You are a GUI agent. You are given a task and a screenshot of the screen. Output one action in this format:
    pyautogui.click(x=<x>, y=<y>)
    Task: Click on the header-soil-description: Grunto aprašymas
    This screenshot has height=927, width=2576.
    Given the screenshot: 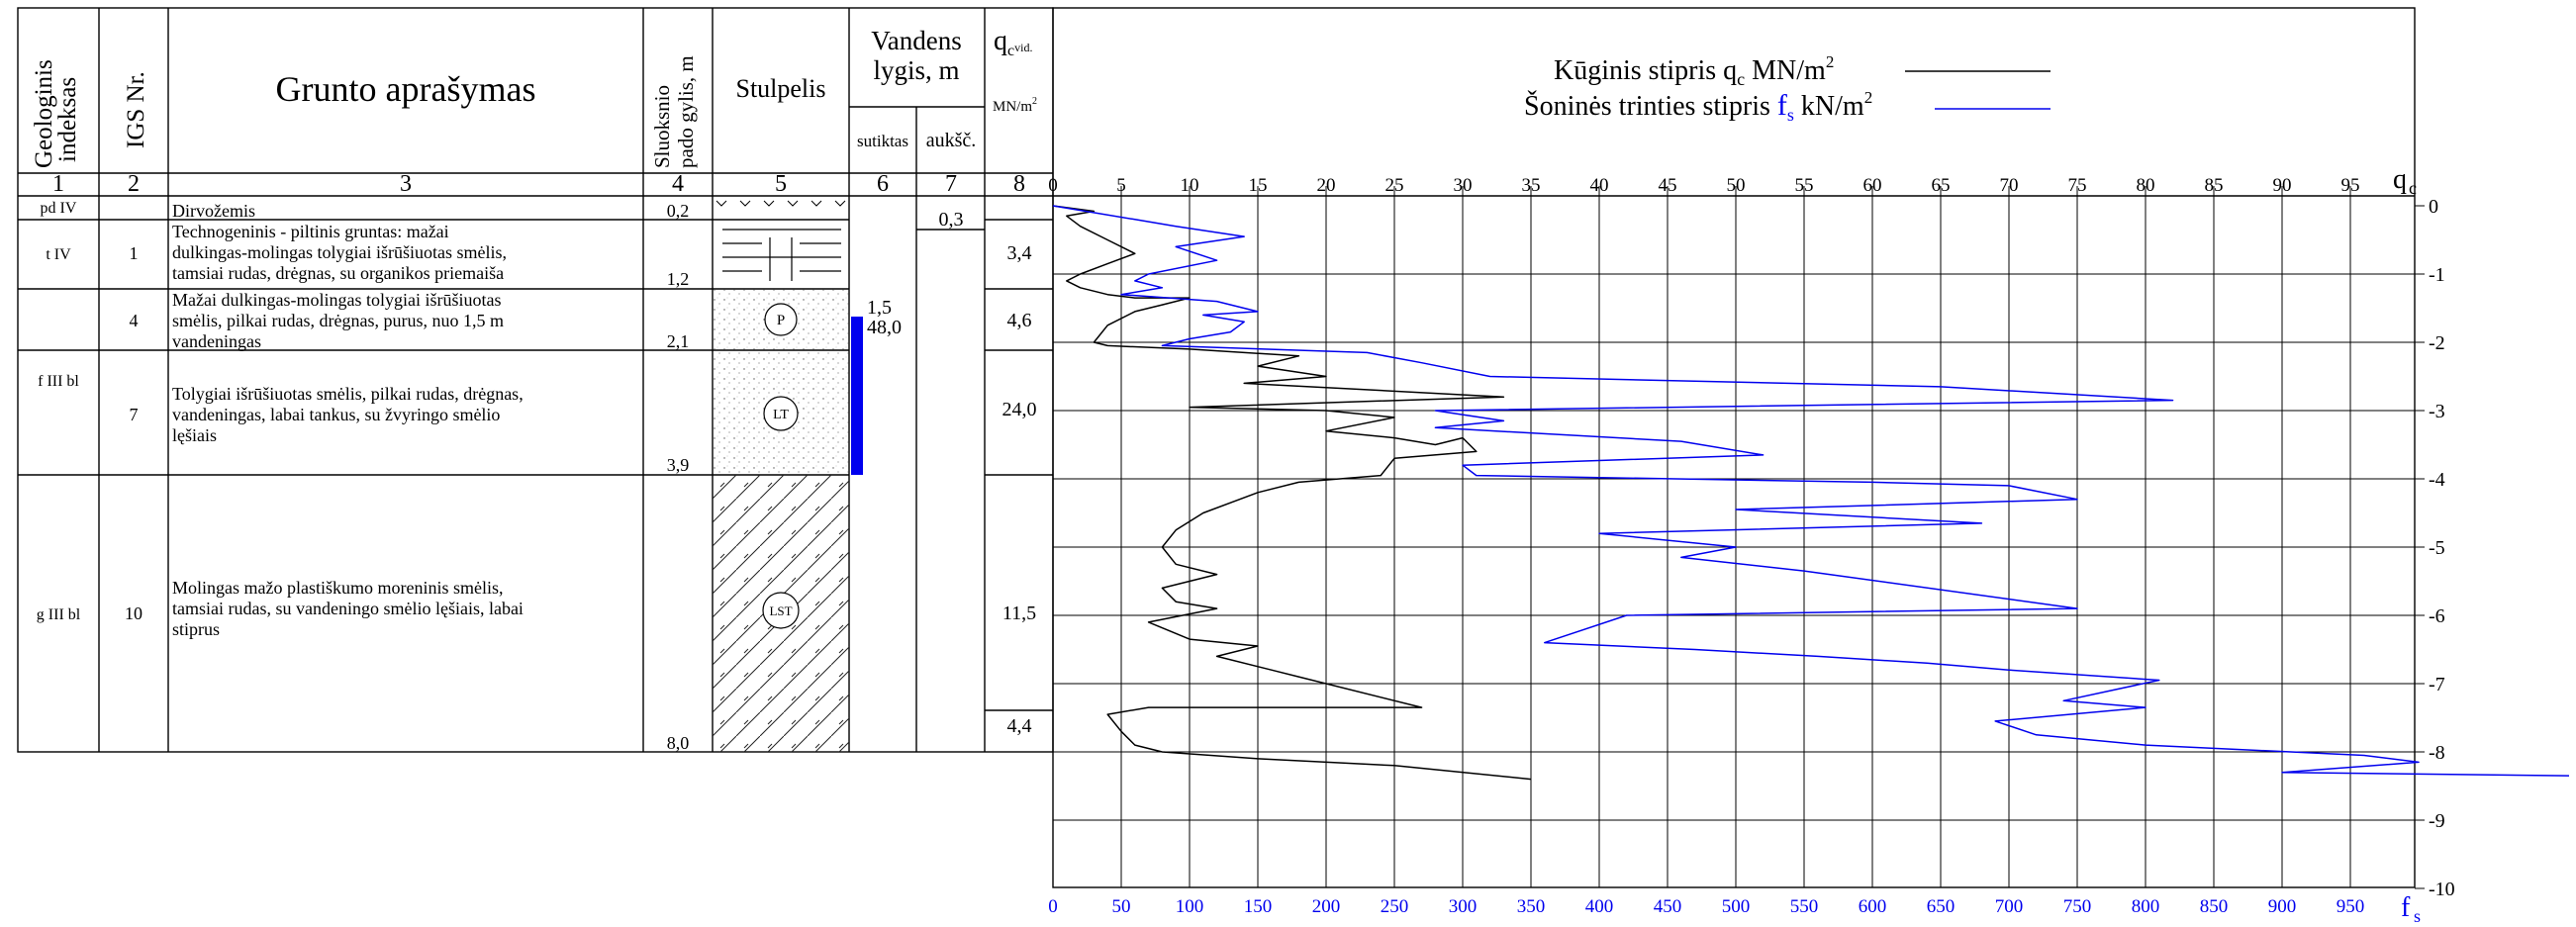 What is the action you would take?
    pyautogui.click(x=406, y=89)
    